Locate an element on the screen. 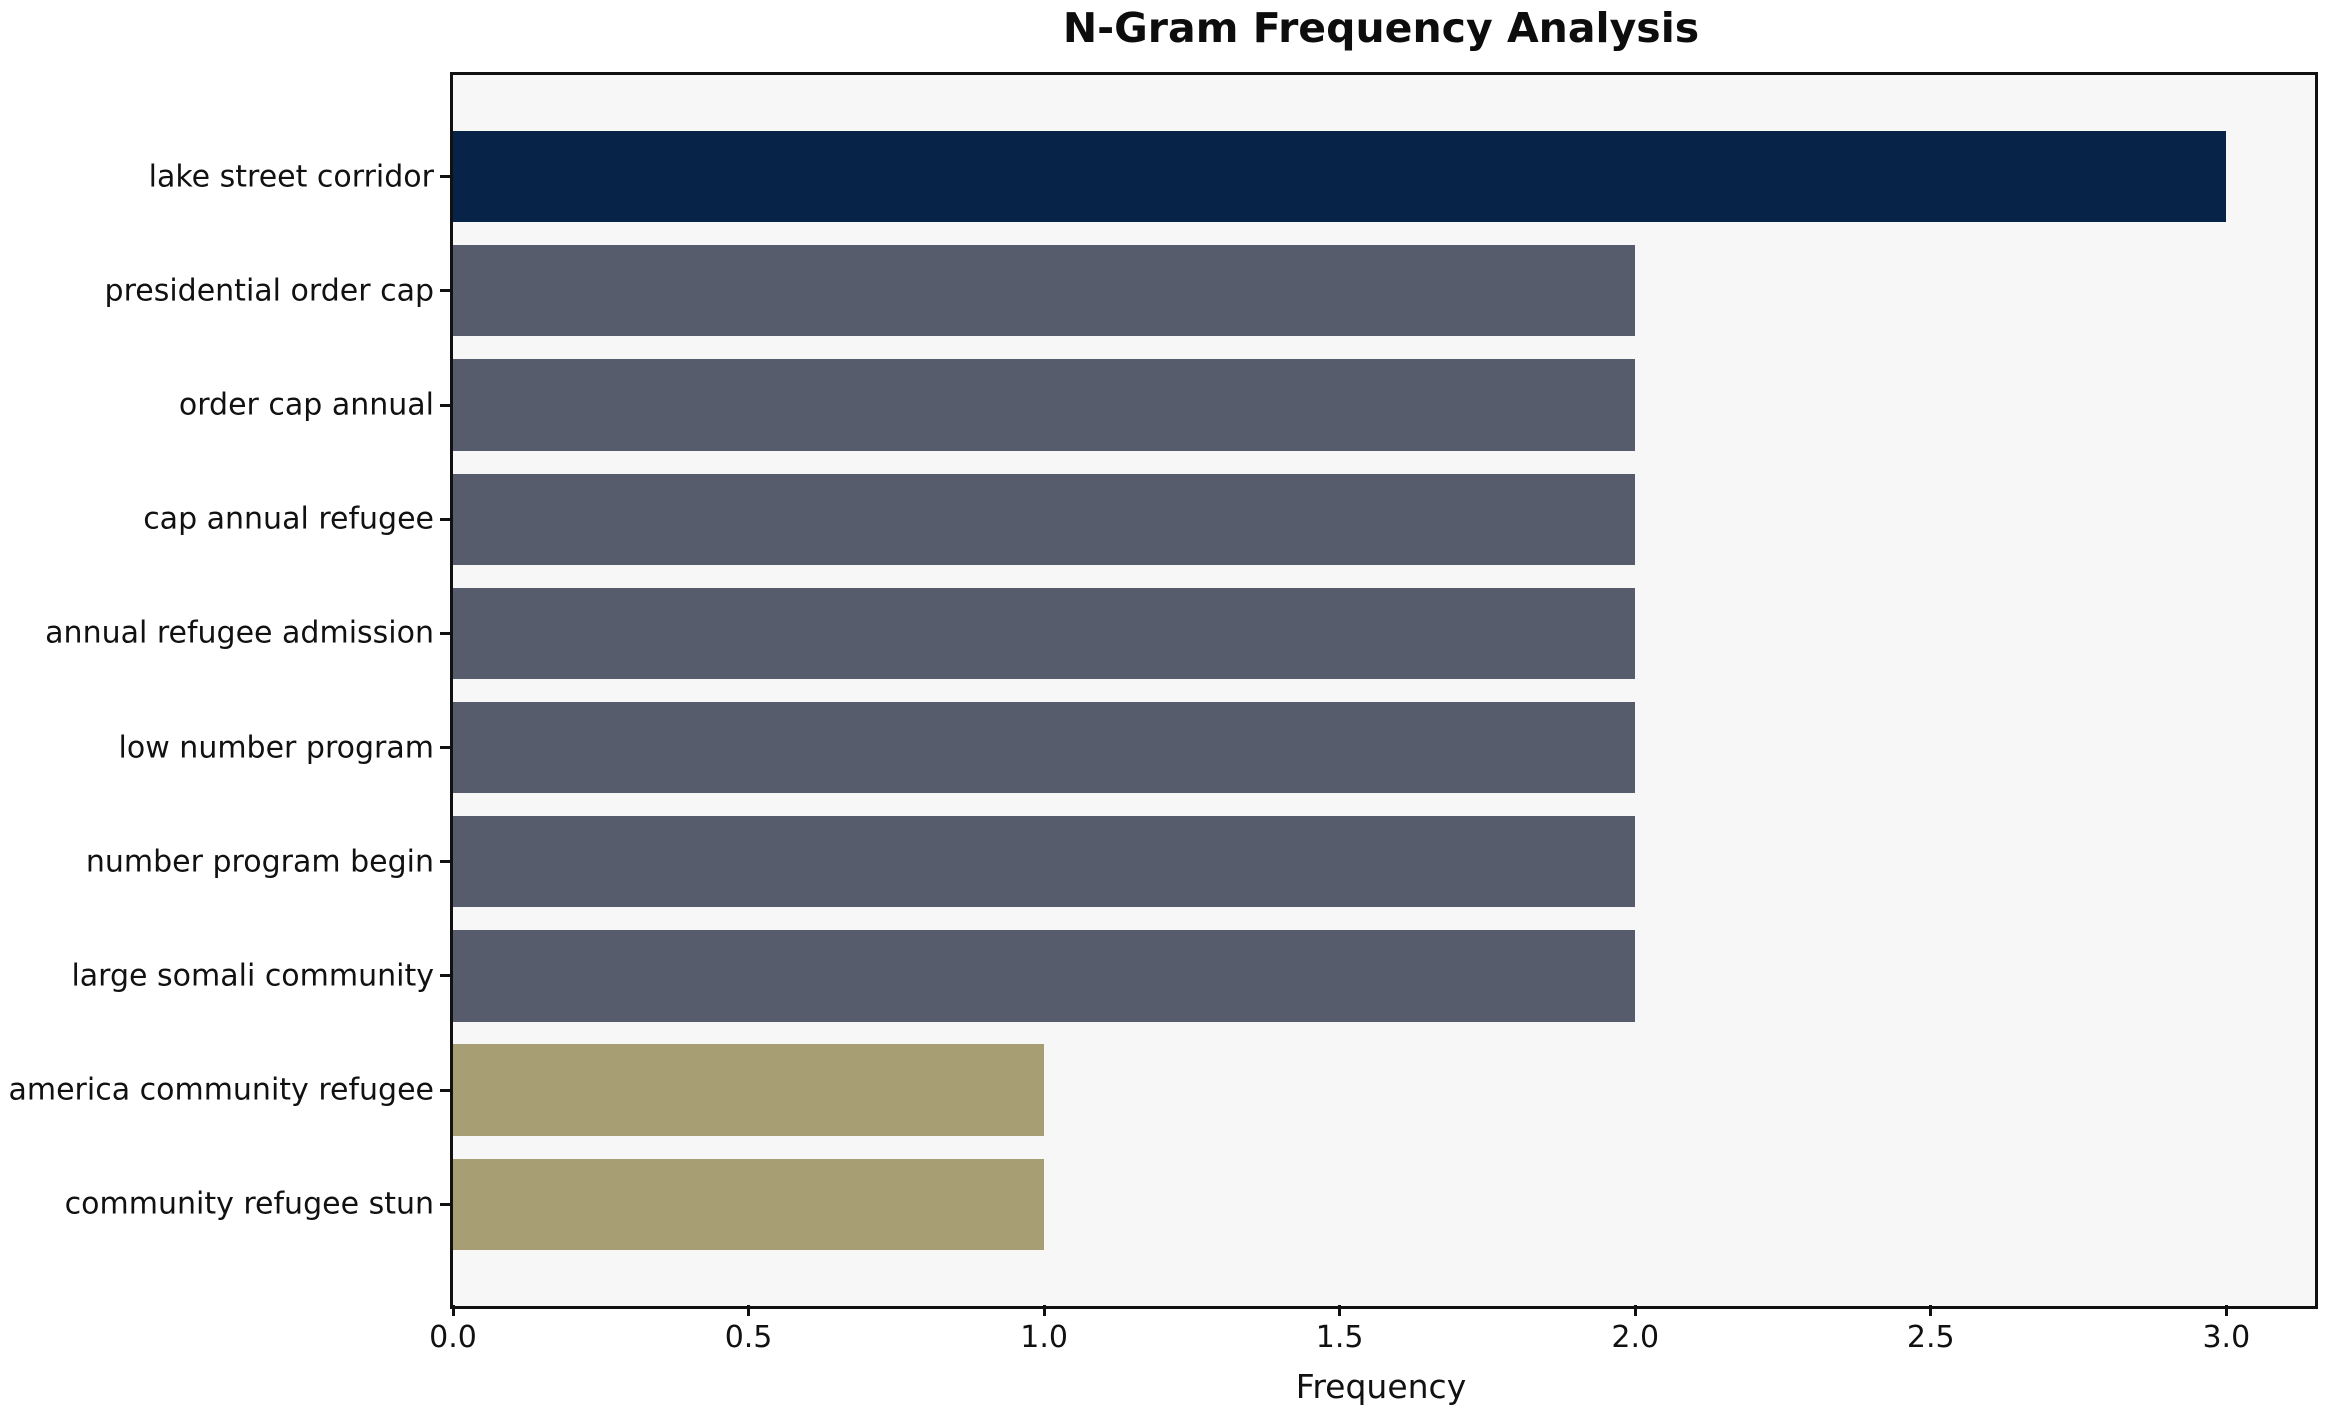  x-tick-label: 0.0 is located at coordinates (453, 1337).